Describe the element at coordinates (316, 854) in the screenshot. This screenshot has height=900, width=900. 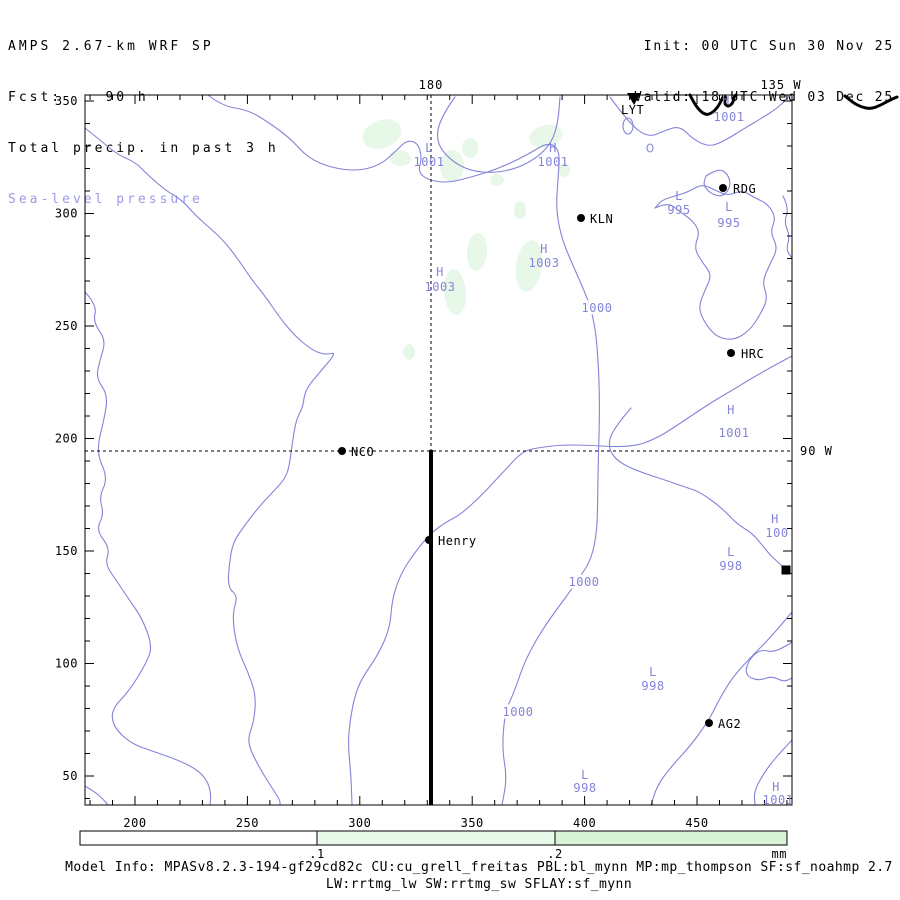
I see `colorbar-tick-label: .1` at that location.